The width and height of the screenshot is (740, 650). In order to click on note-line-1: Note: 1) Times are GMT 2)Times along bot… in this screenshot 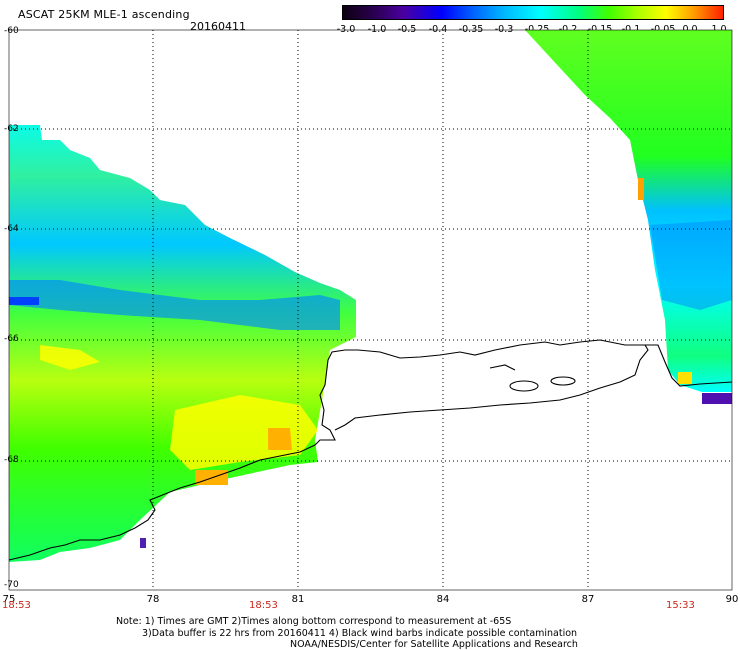, I will do `click(314, 621)`.